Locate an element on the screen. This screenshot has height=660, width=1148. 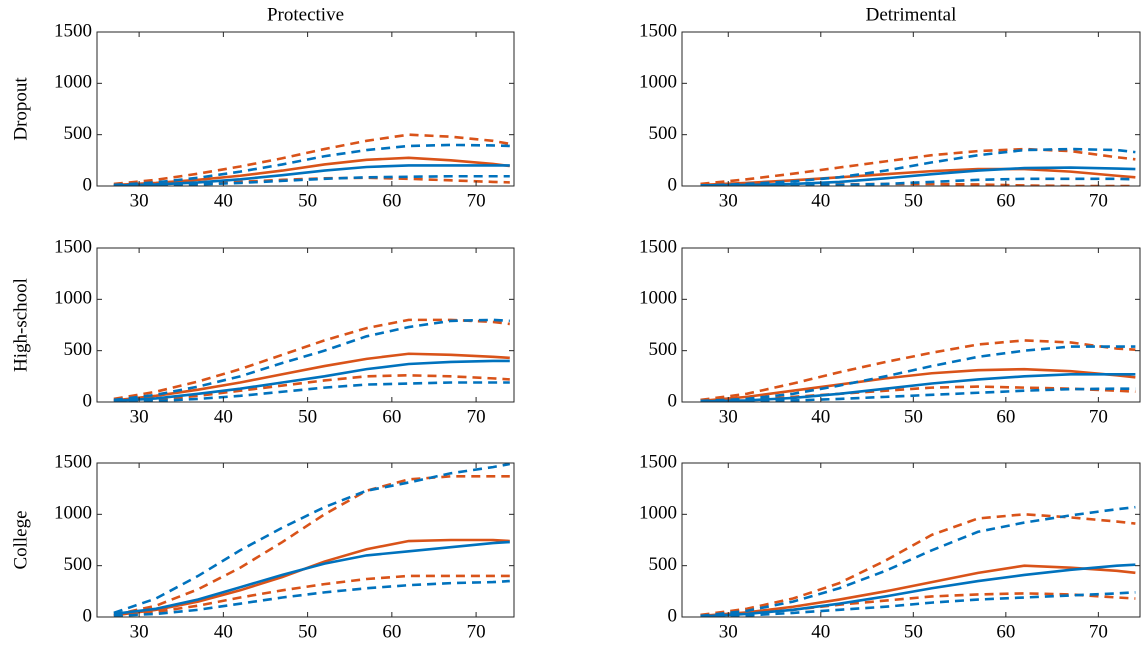
y-axis-label: Dropout is located at coordinates (20, 109).